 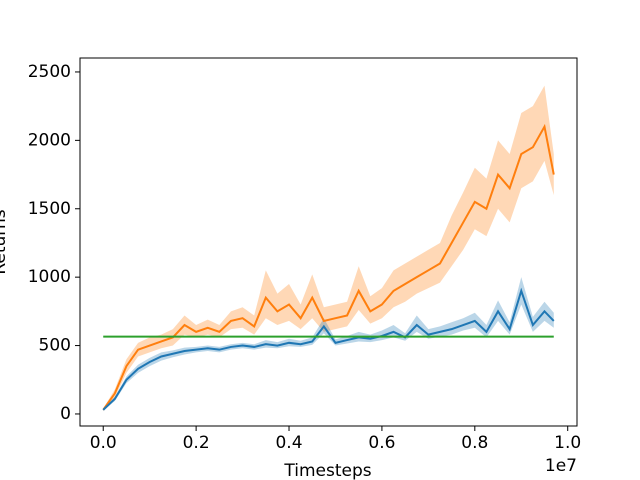 I want to click on x-axis-label: Timesteps, so click(x=327, y=470).